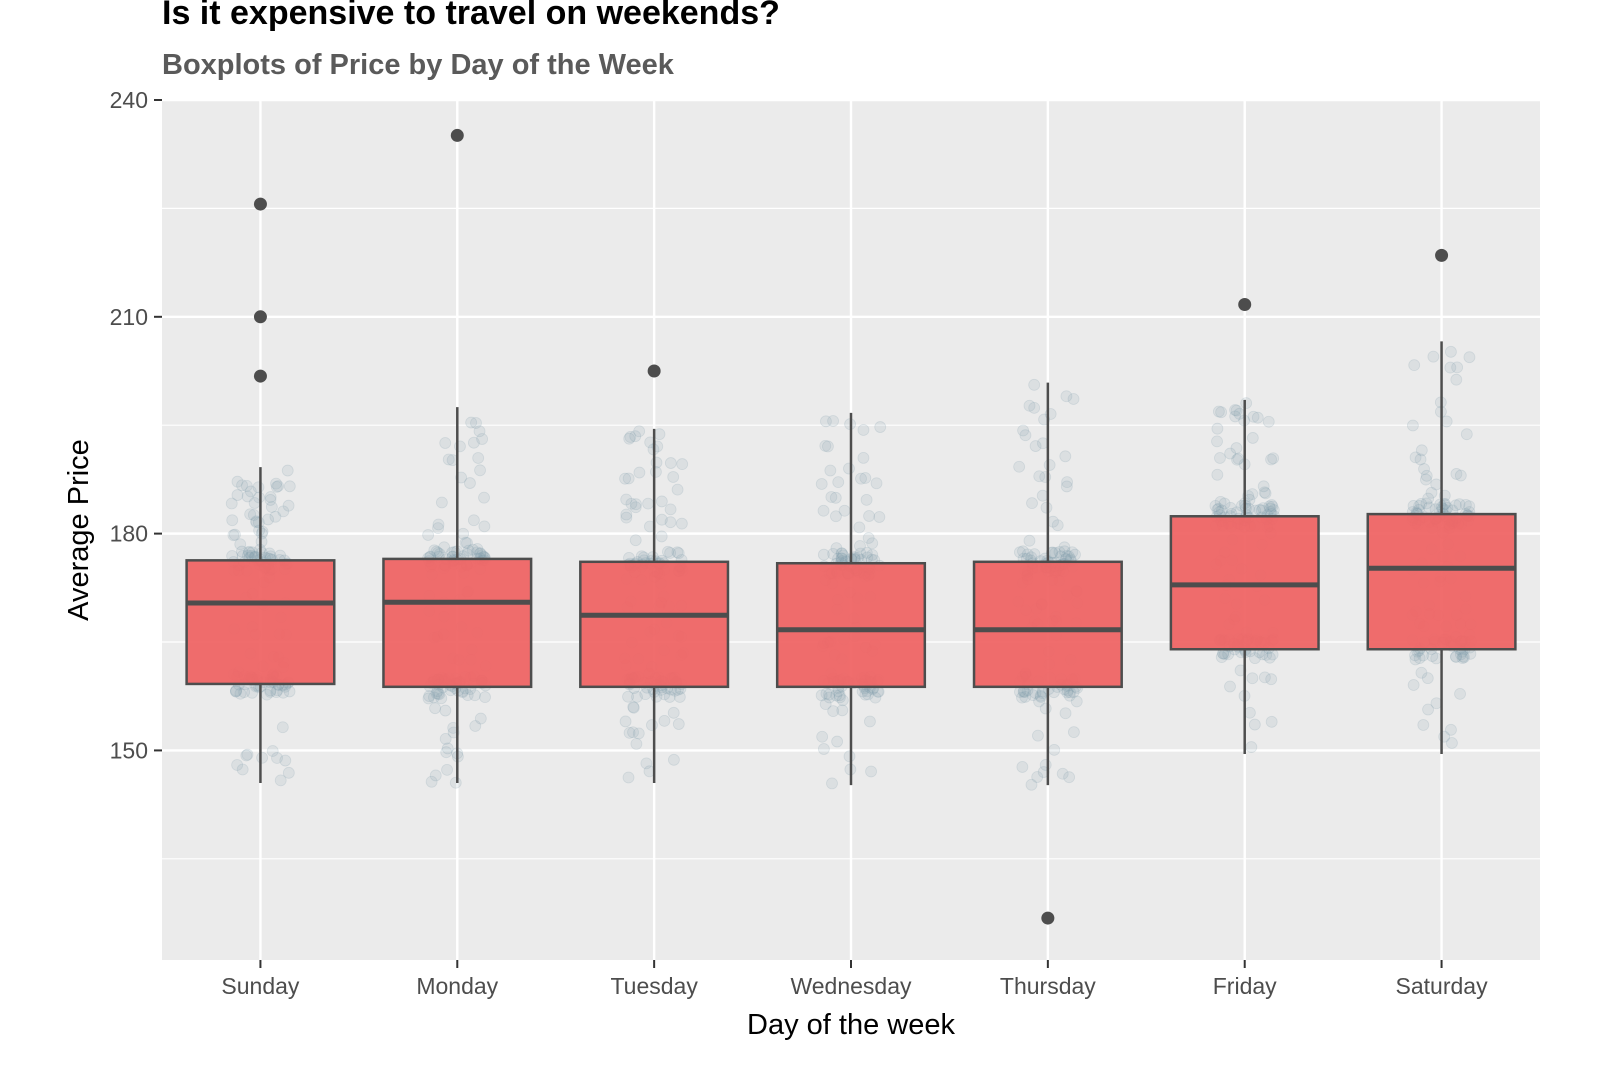 The image size is (1600, 1065). Describe the element at coordinates (418, 65) in the screenshot. I see `chart-subtitle: Boxplots of Price by Day of the Week` at that location.